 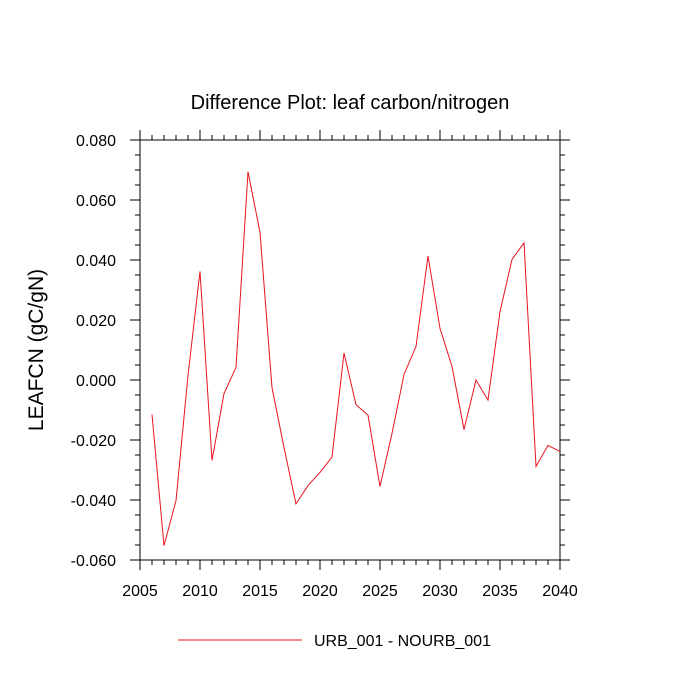 What do you see at coordinates (96, 261) in the screenshot?
I see `y-tick-label: 0.040` at bounding box center [96, 261].